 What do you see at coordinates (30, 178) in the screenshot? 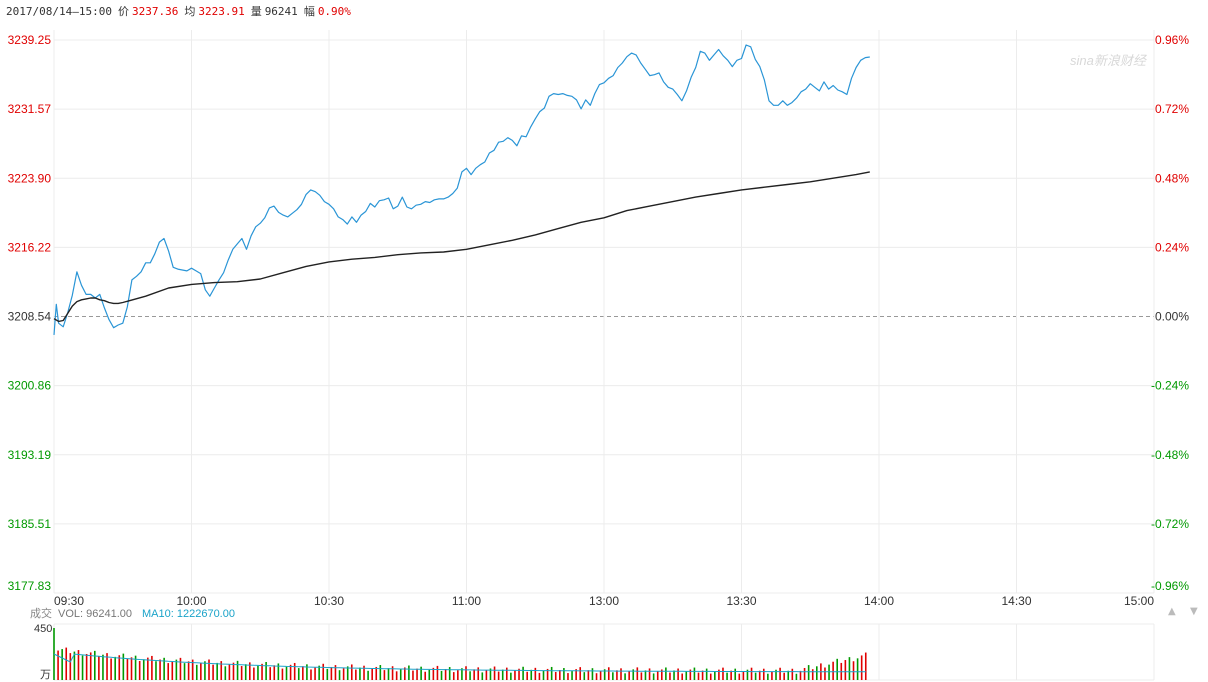
I see `price-tick-label: 3223.90` at bounding box center [30, 178].